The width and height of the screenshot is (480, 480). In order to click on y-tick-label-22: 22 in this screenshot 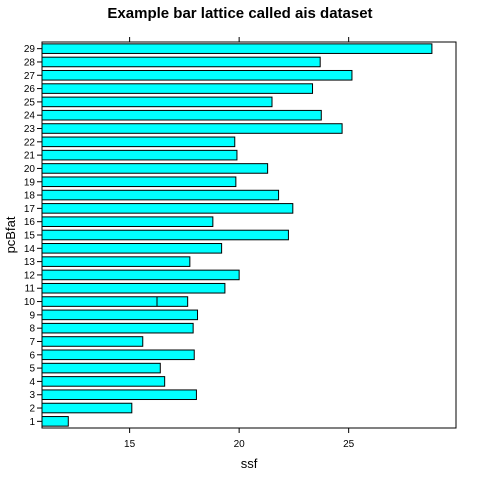, I will do `click(30, 142)`.